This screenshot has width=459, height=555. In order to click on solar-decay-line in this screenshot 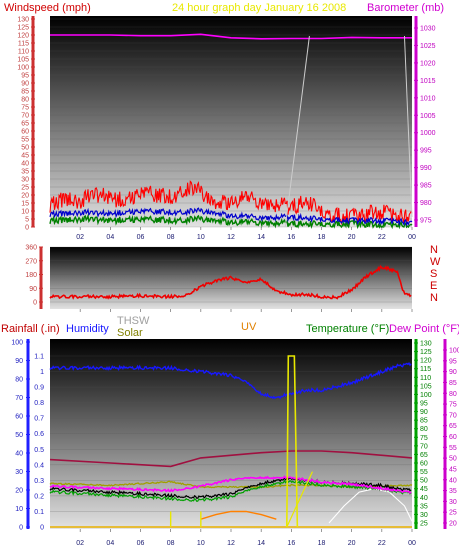, I will do `click(299, 499)`.